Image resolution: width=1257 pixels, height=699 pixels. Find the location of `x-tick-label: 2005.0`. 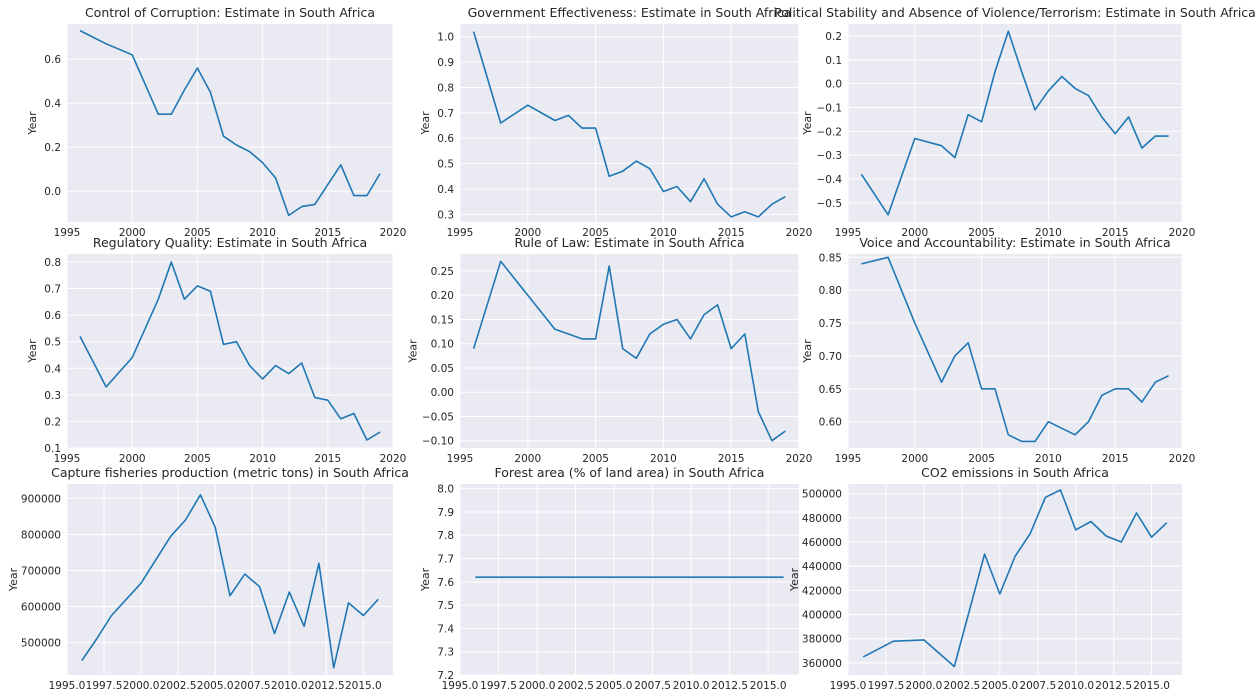

x-tick-label: 2005.0 is located at coordinates (215, 686).